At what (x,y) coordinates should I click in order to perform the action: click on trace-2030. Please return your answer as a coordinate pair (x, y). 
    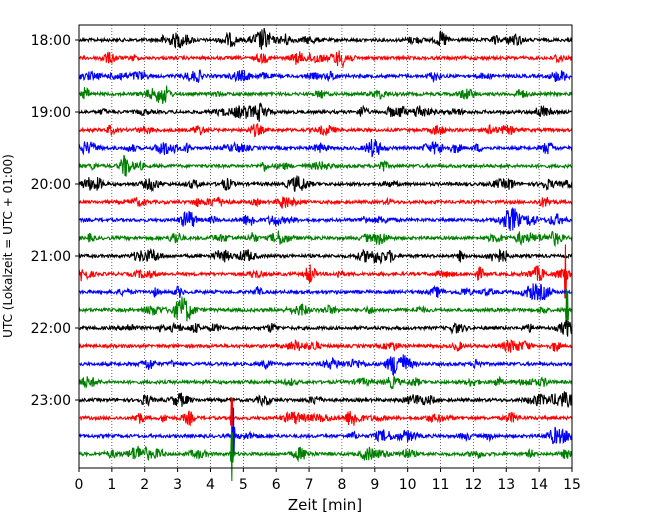
    Looking at the image, I should click on (325, 219).